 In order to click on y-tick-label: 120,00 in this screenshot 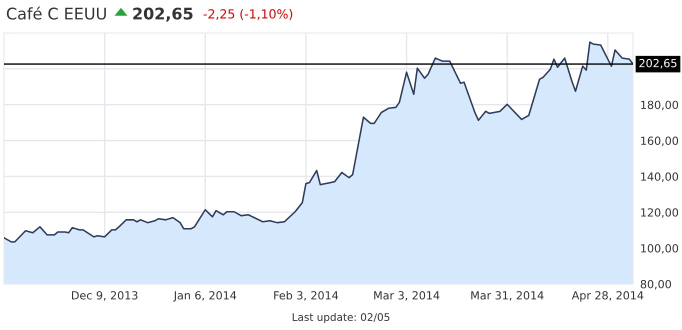, I will do `click(659, 213)`.